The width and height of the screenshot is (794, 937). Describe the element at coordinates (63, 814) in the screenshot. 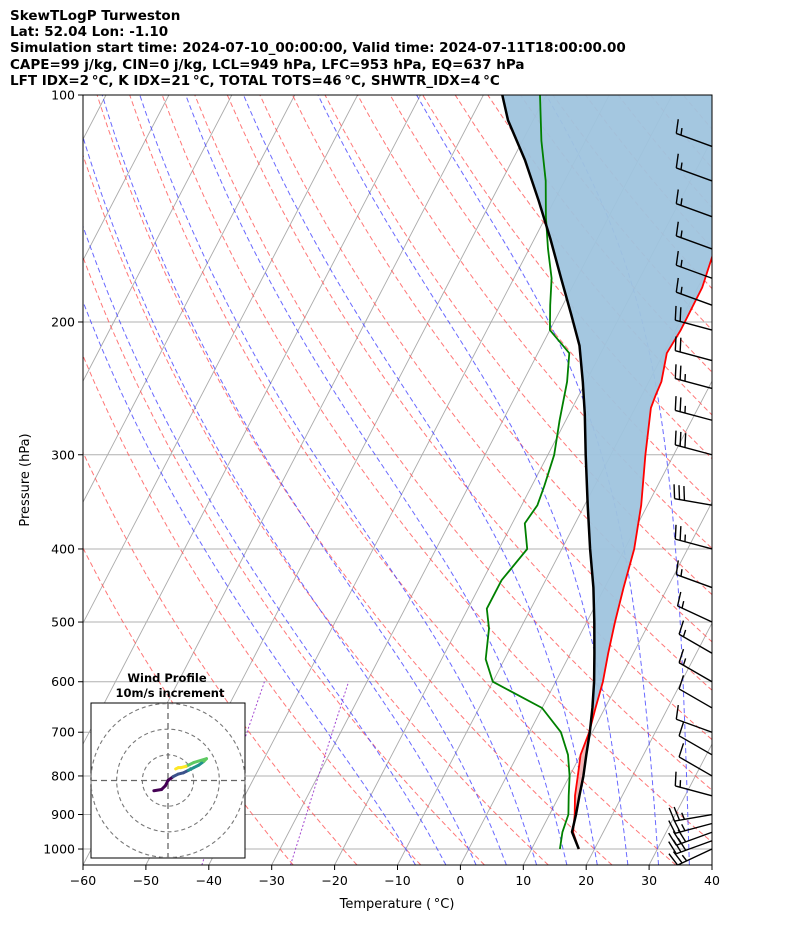

I see `y-tick-label: 900` at that location.